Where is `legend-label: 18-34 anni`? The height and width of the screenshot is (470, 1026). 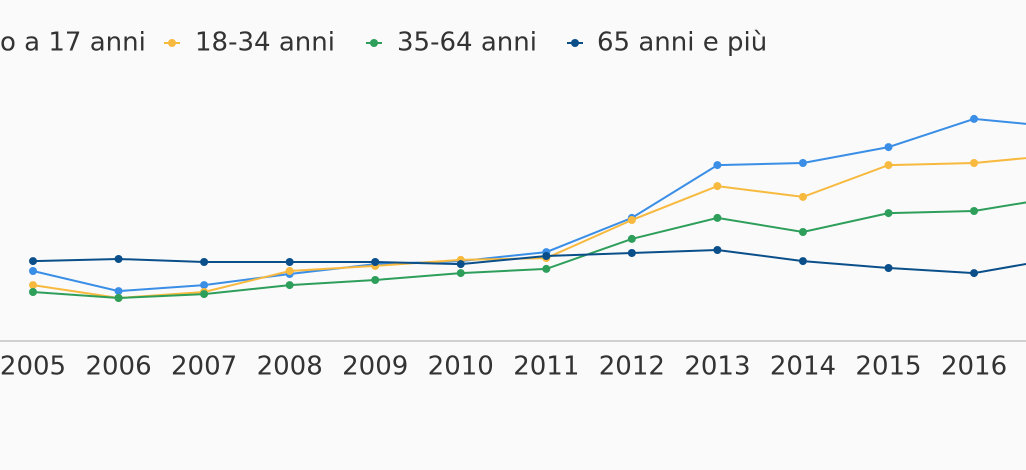 legend-label: 18-34 anni is located at coordinates (265, 43).